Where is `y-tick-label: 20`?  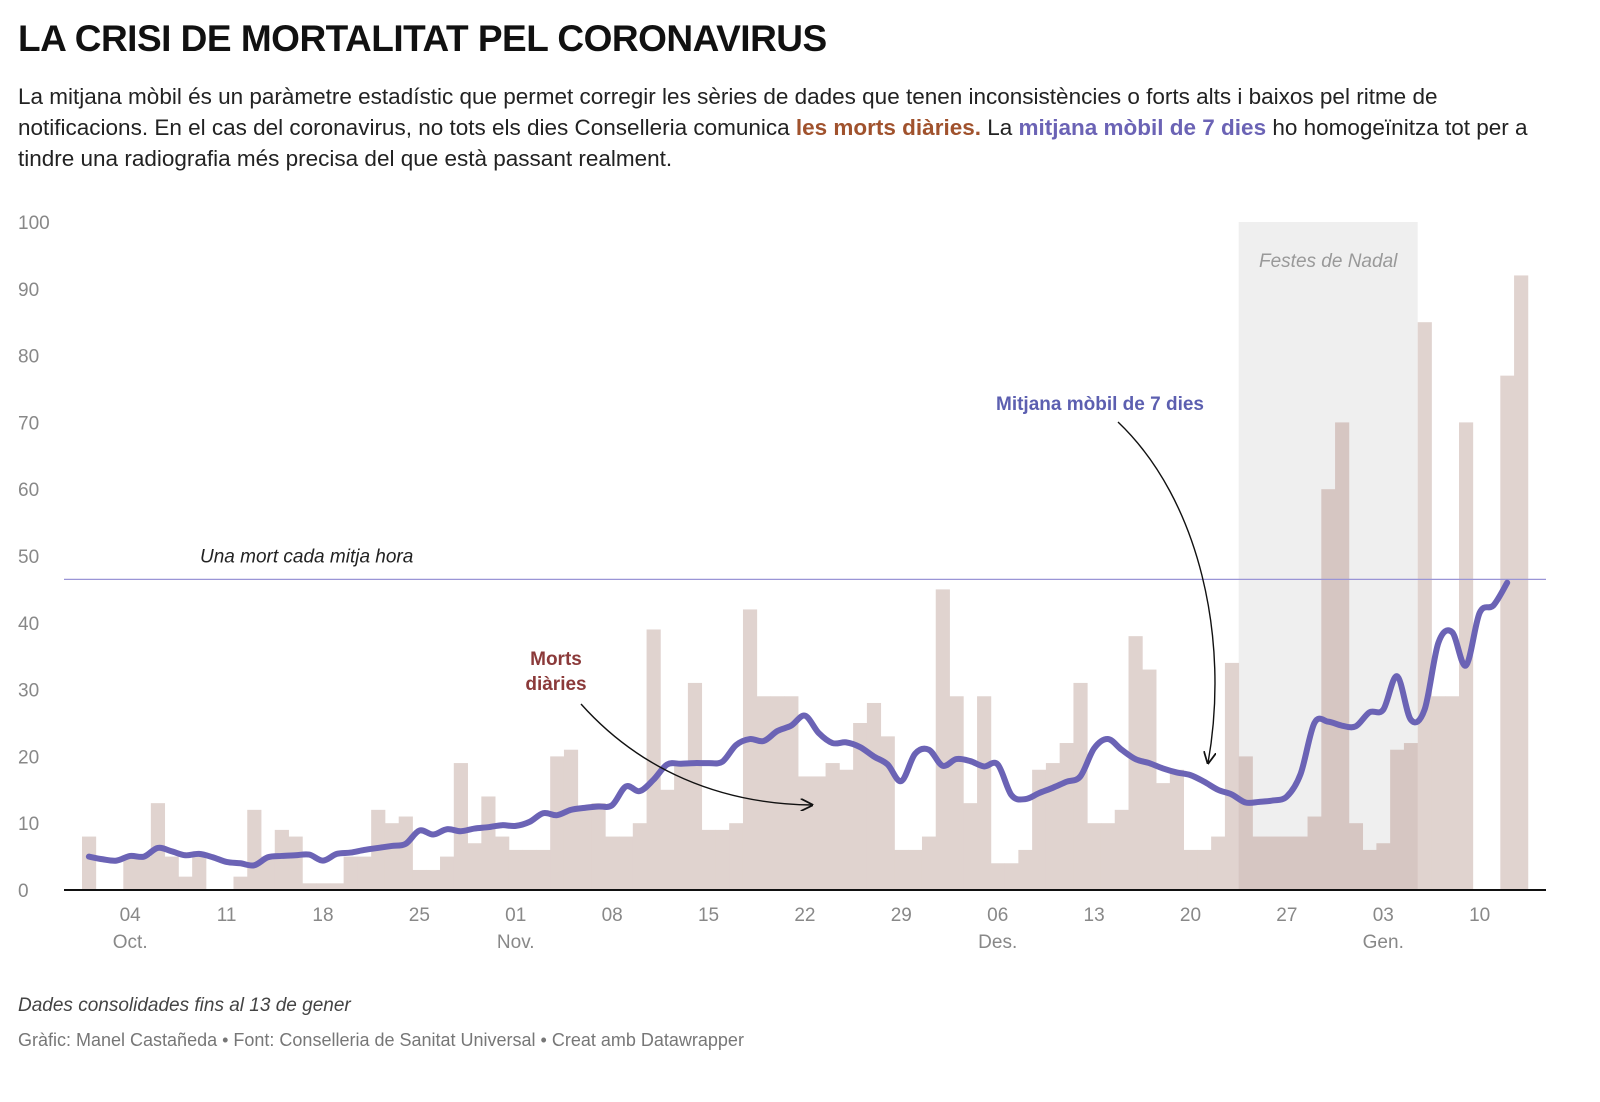
y-tick-label: 20 is located at coordinates (28, 757).